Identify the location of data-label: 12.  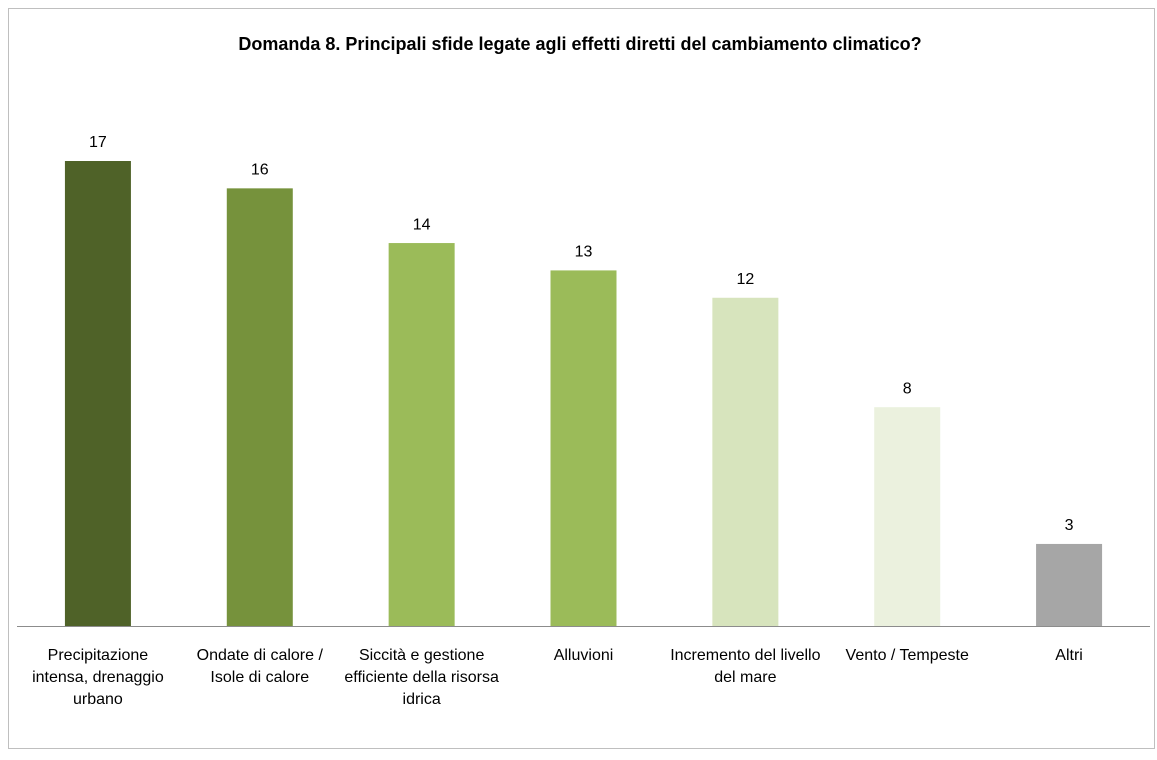
(745, 279).